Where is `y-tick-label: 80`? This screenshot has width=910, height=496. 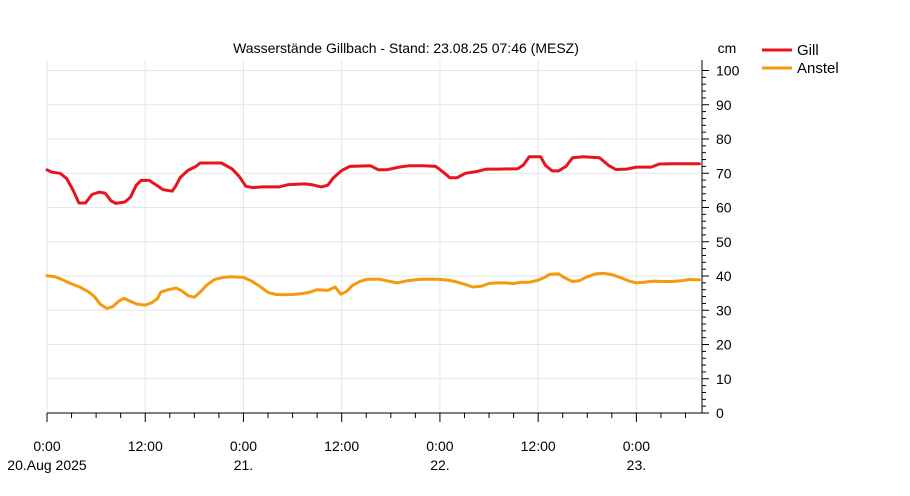 y-tick-label: 80 is located at coordinates (724, 139).